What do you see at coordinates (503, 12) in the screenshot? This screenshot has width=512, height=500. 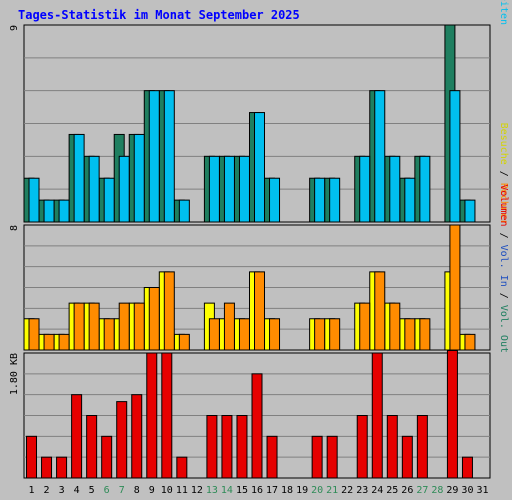 I see `legend-entry: Seiten` at bounding box center [503, 12].